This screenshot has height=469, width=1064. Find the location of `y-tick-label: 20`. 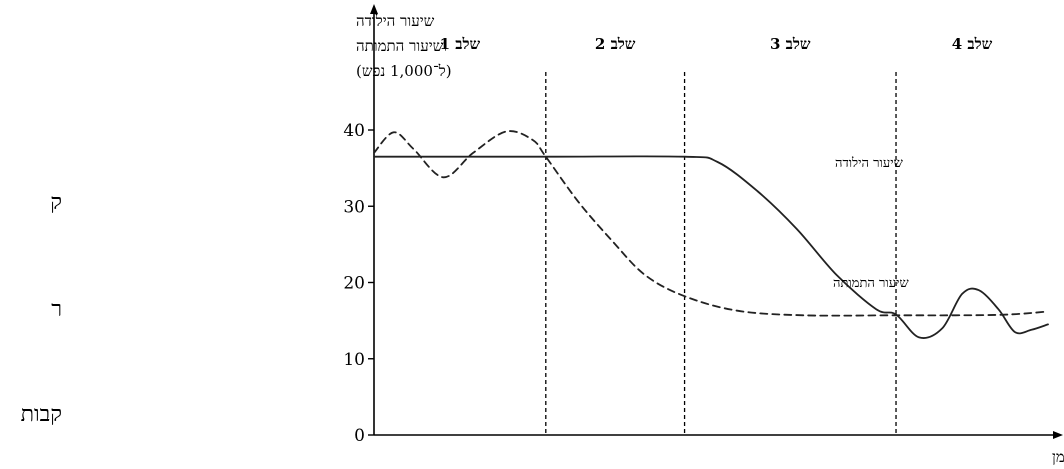

y-tick-label: 20 is located at coordinates (354, 284).